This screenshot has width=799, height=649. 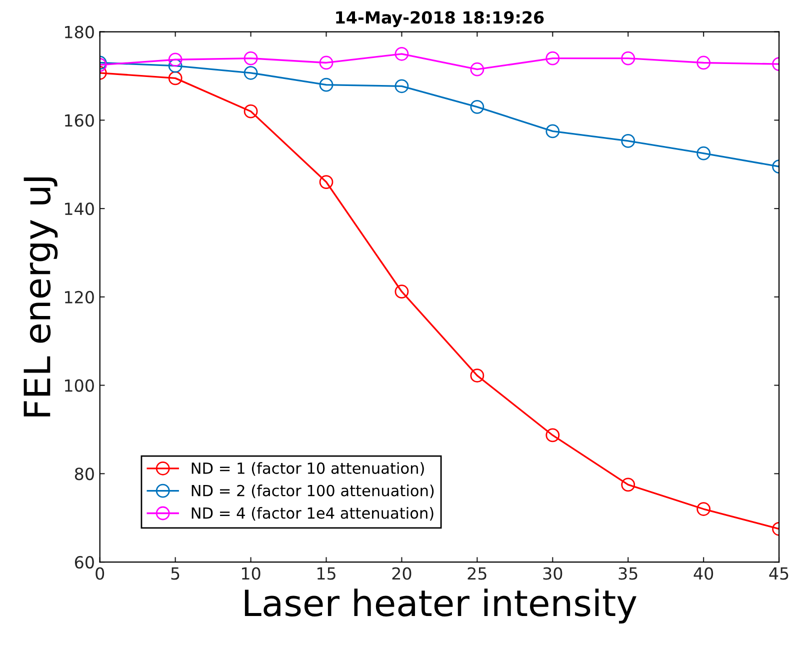 What do you see at coordinates (100, 573) in the screenshot?
I see `x-tick-label: 0` at bounding box center [100, 573].